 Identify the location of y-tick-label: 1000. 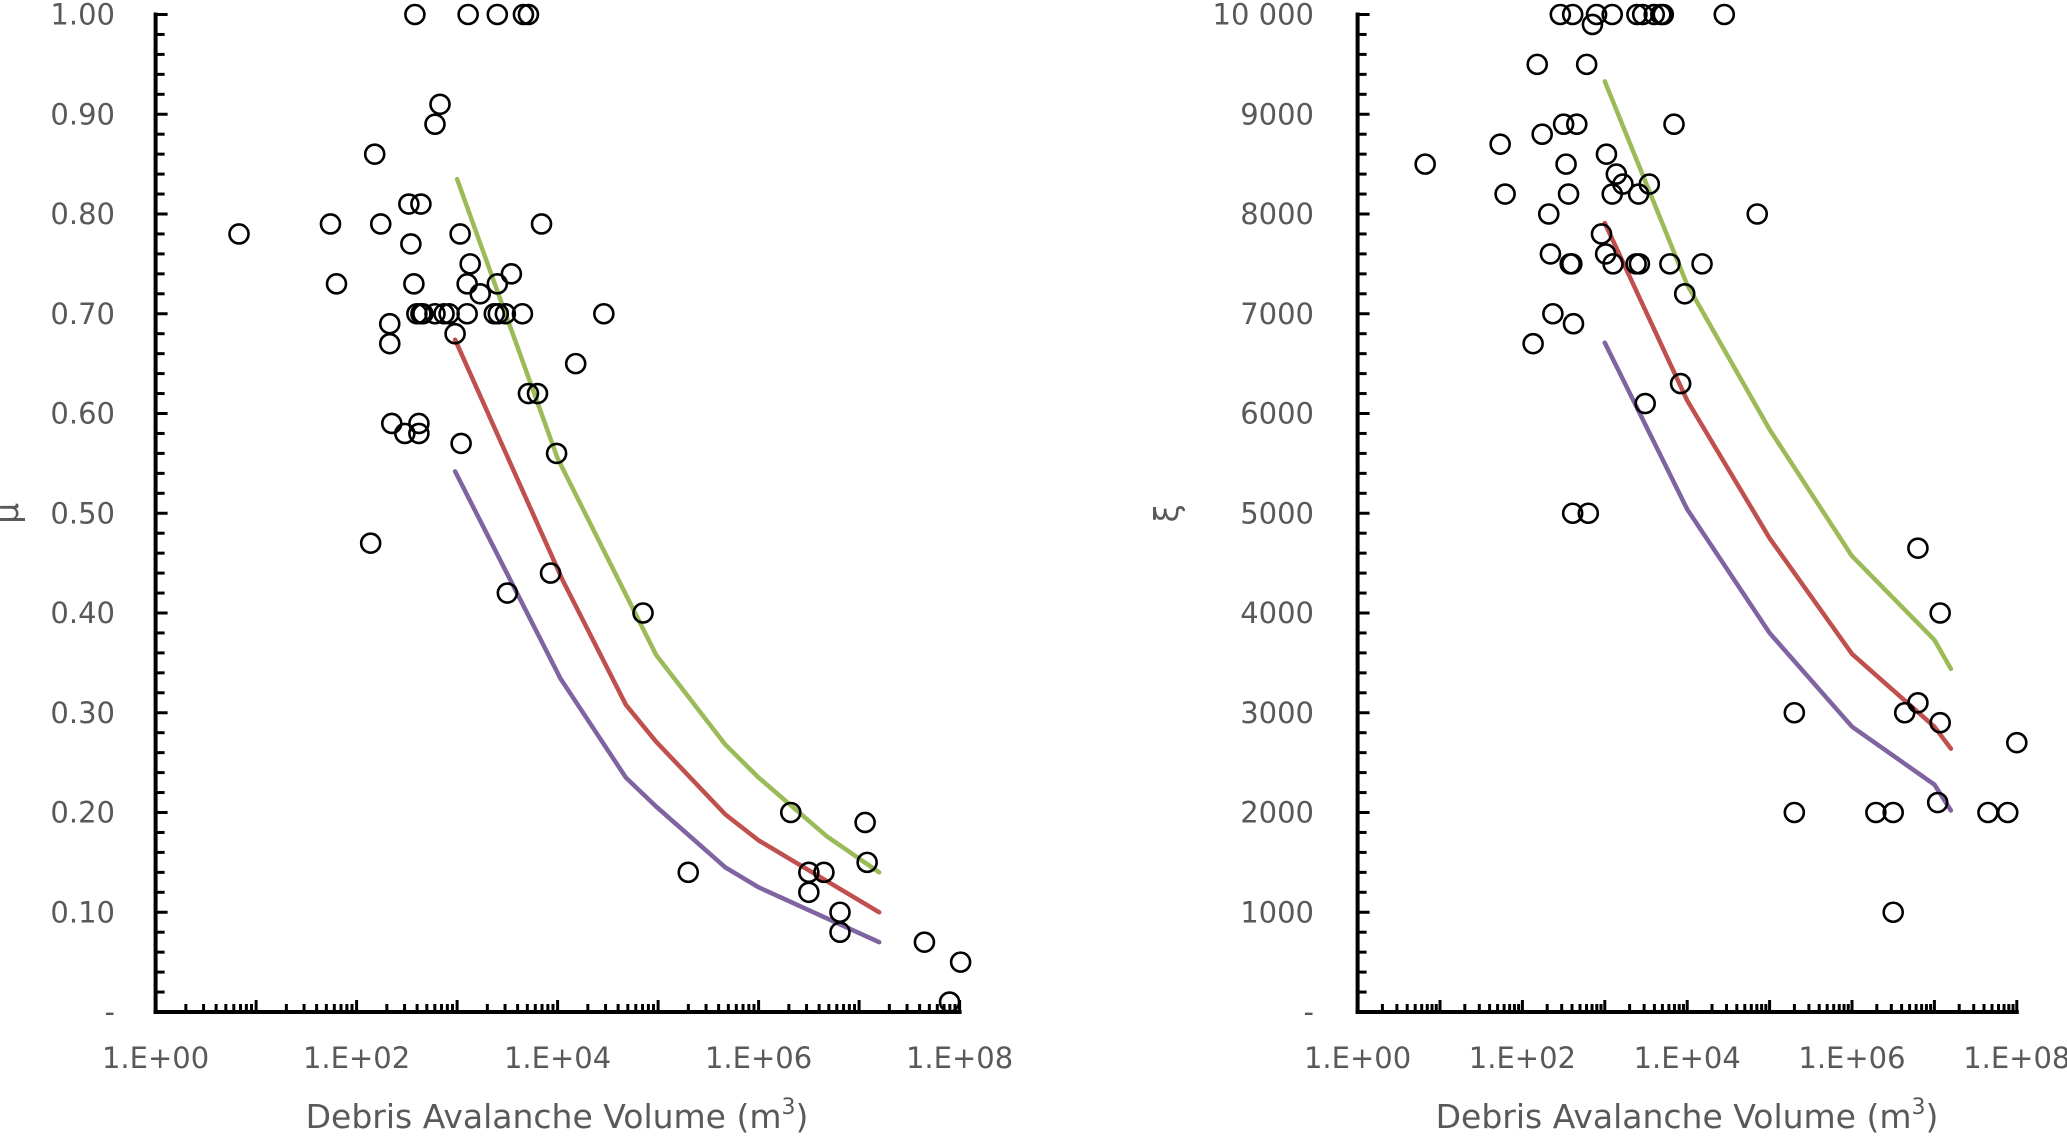
(1277, 912).